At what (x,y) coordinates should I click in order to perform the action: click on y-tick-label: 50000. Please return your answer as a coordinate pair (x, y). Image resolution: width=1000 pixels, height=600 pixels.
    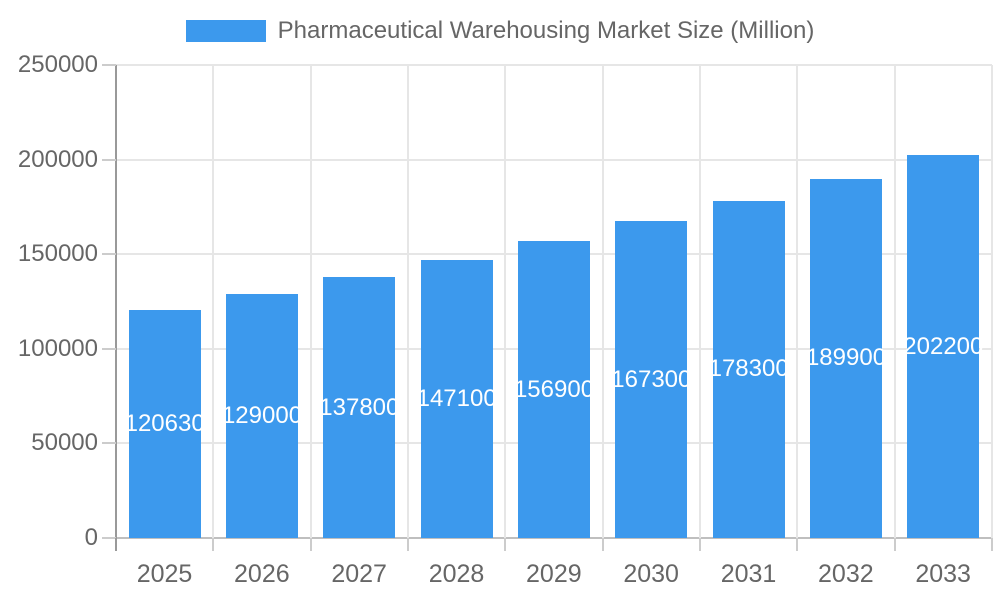
    Looking at the image, I should click on (64, 443).